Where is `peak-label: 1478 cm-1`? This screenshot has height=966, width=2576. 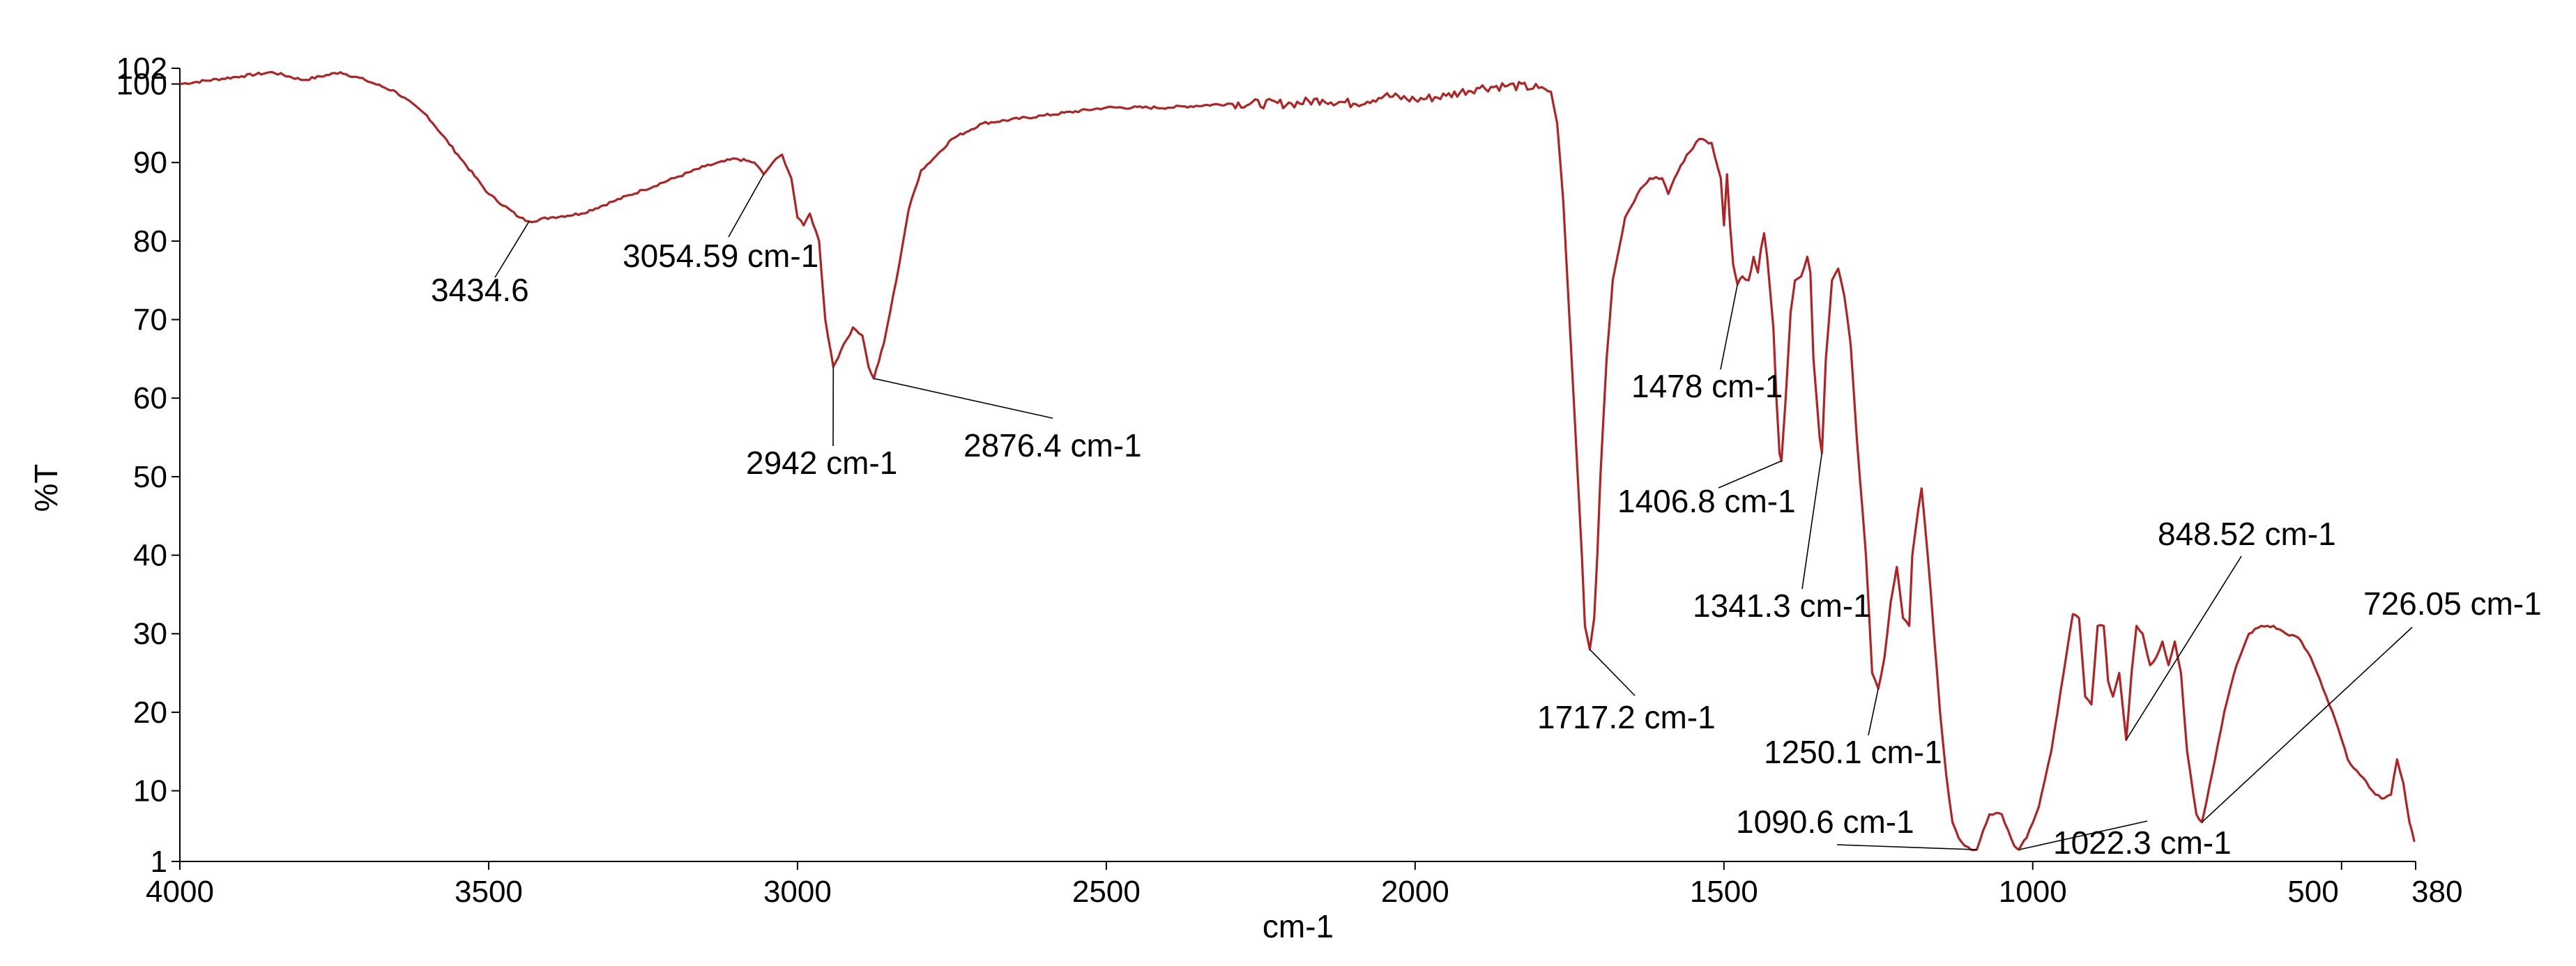
peak-label: 1478 cm-1 is located at coordinates (1707, 386).